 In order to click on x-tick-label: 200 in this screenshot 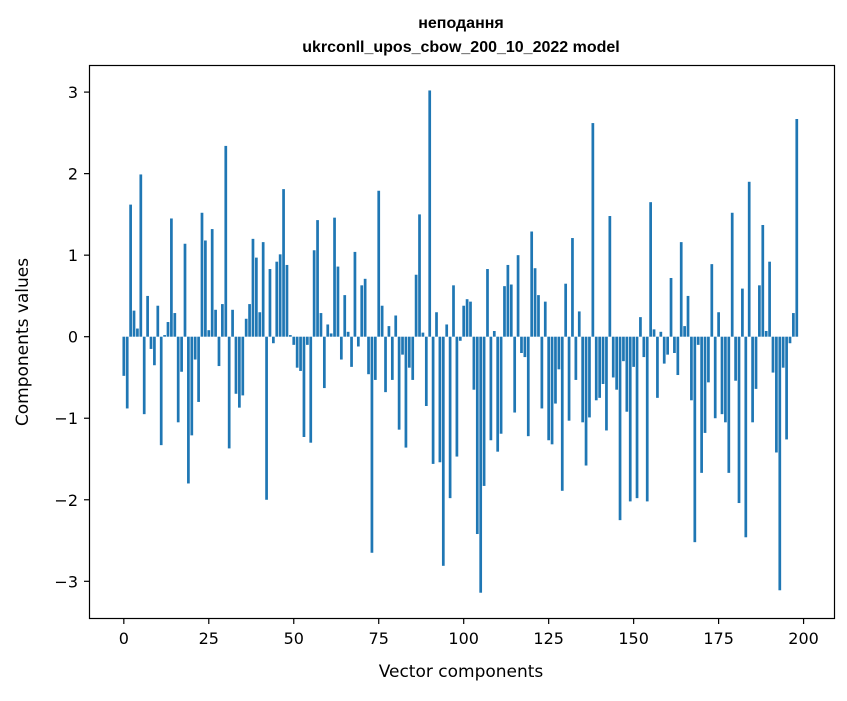, I will do `click(803, 638)`.